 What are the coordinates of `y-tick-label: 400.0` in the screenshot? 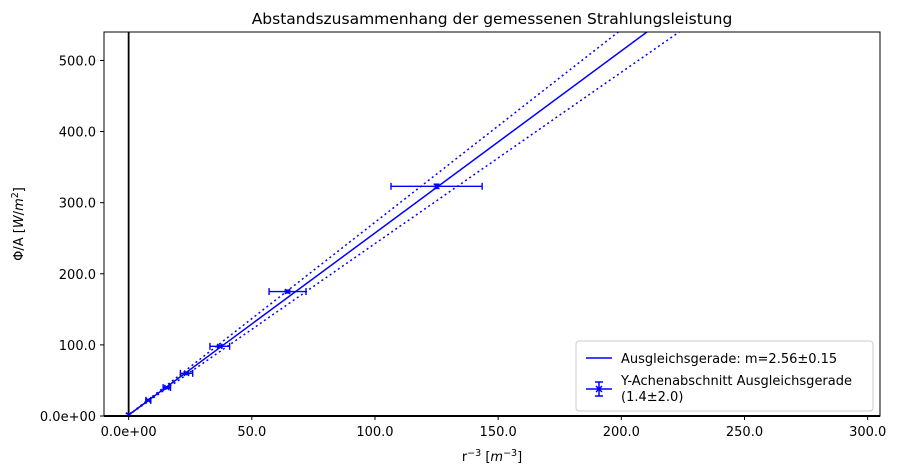 It's located at (77, 133).